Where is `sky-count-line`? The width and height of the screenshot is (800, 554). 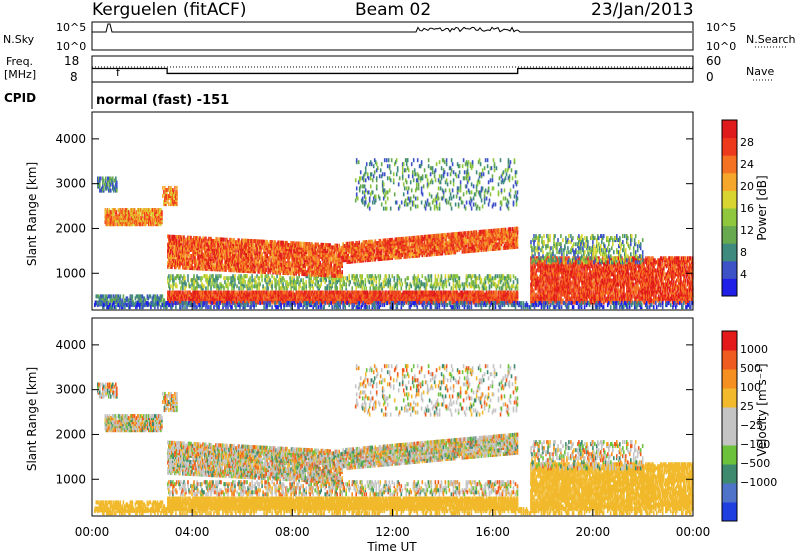
sky-count-line is located at coordinates (392, 28).